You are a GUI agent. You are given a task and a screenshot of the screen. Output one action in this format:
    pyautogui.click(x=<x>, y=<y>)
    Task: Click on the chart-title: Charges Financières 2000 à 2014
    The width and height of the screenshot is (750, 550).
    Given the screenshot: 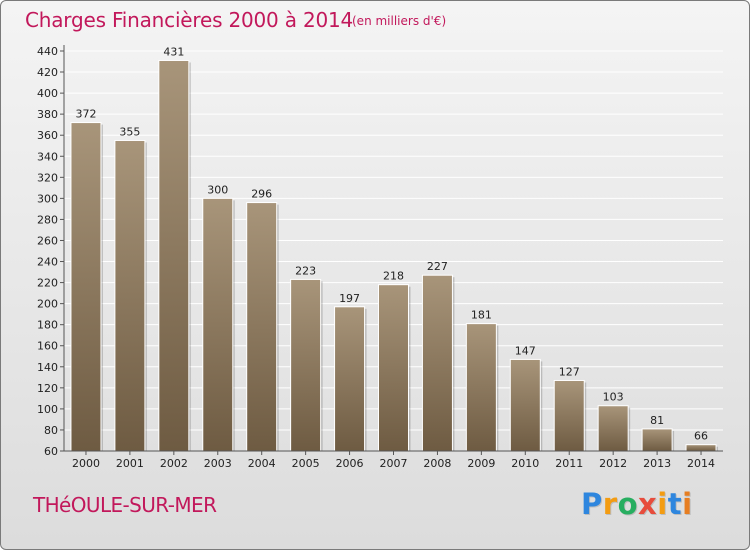 What is the action you would take?
    pyautogui.click(x=189, y=20)
    